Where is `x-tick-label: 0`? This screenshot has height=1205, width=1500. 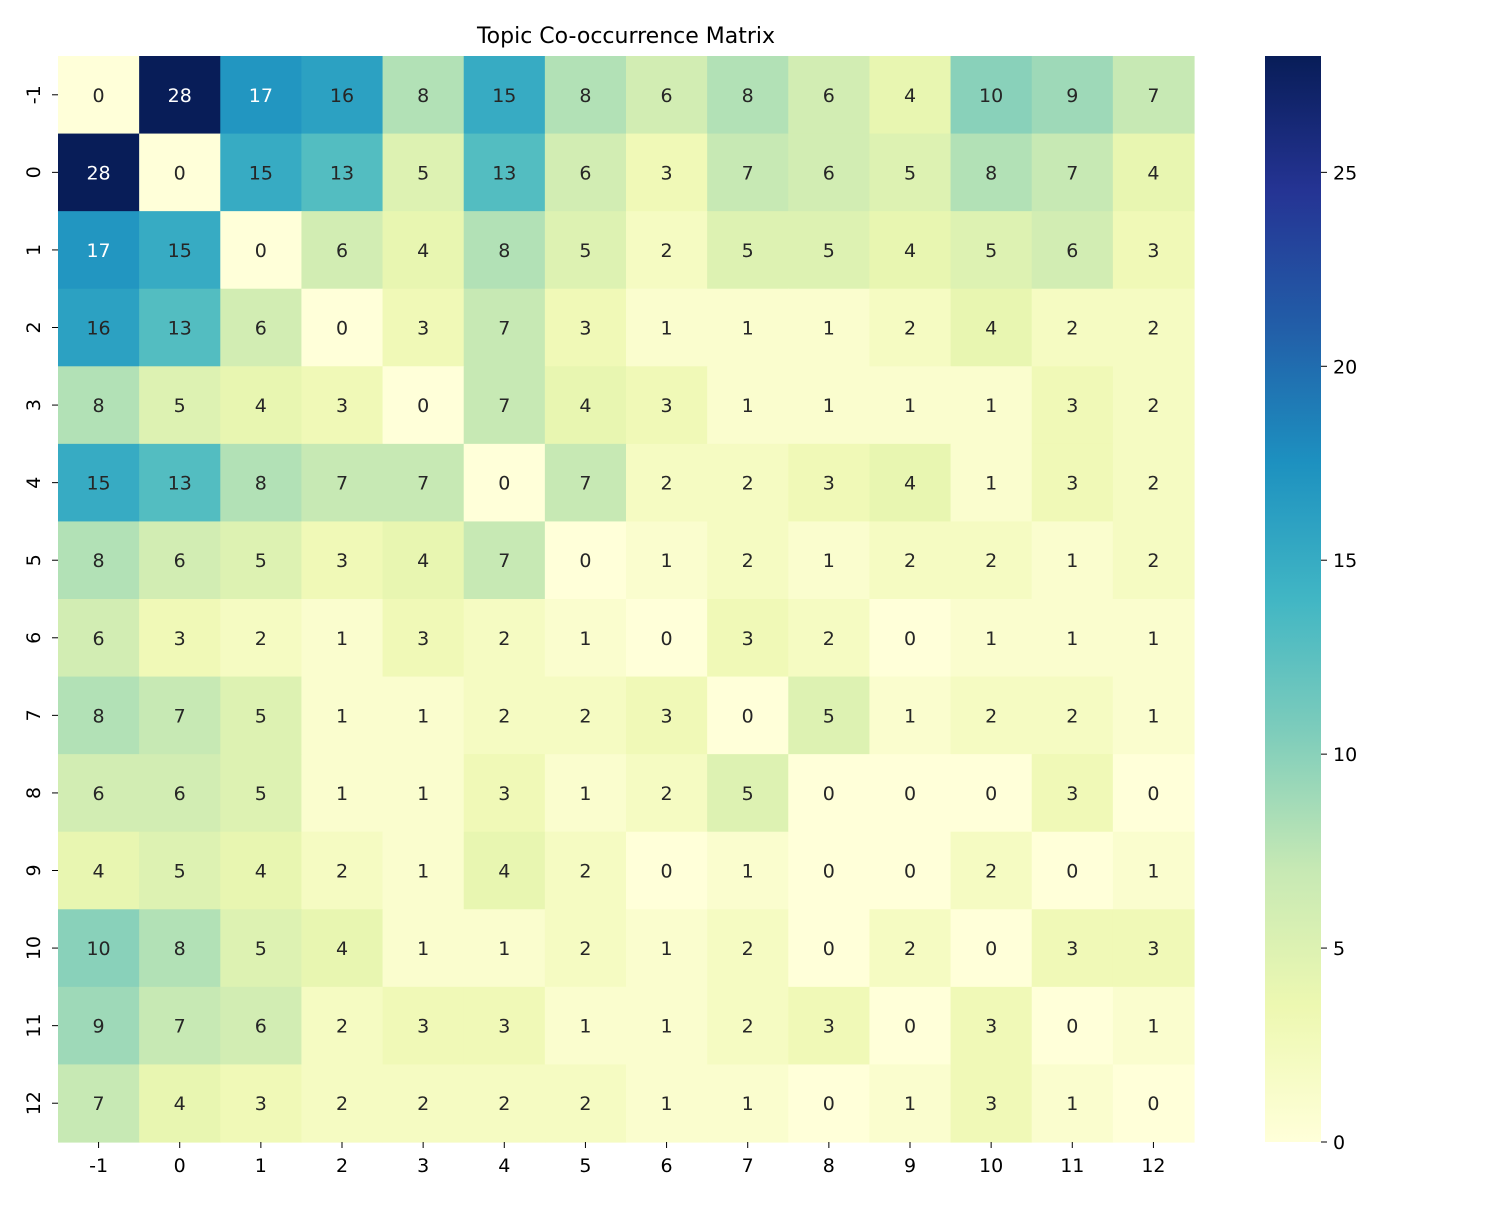
x-tick-label: 0 is located at coordinates (180, 1166).